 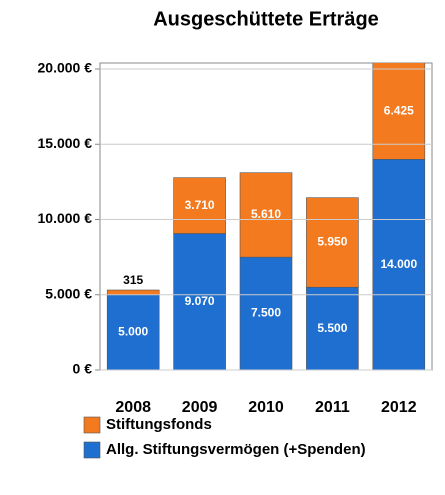 What do you see at coordinates (236, 449) in the screenshot?
I see `legend-label: Allg. Stiftungsvermögen (+Spenden)` at bounding box center [236, 449].